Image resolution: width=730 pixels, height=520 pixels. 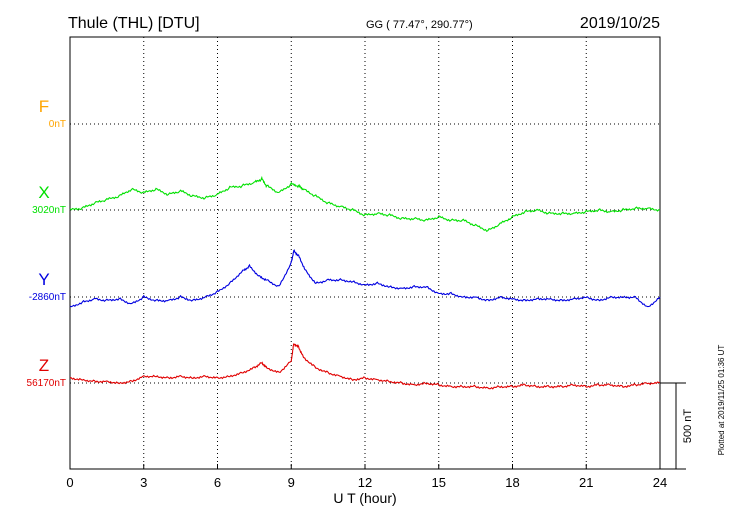 I want to click on x-tick-label: 0, so click(x=69, y=482).